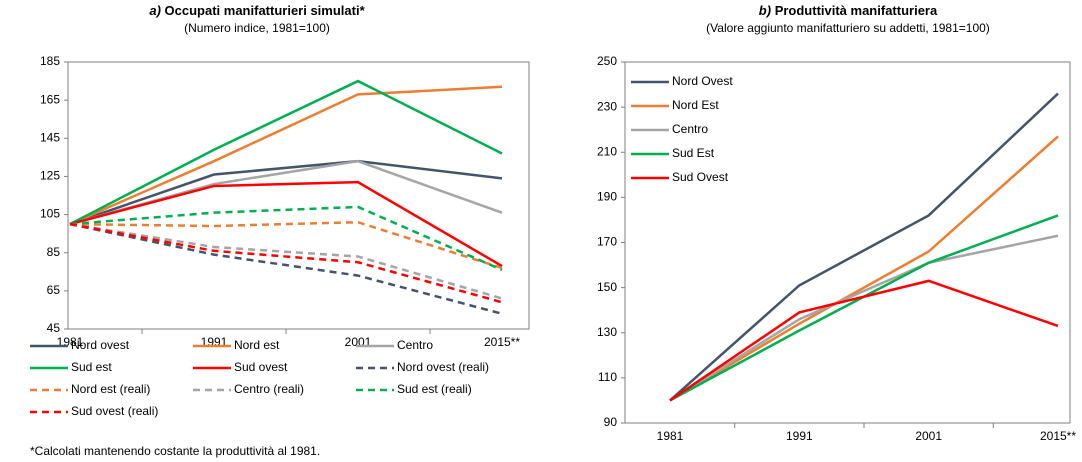 The image size is (1082, 462). Describe the element at coordinates (110, 389) in the screenshot. I see `legend-label: Nord est (reali)` at that location.